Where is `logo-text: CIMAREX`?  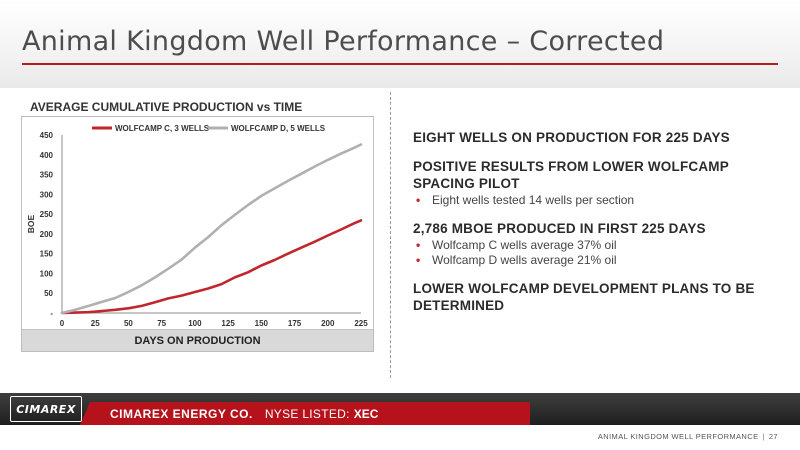 logo-text: CIMAREX is located at coordinates (46, 409).